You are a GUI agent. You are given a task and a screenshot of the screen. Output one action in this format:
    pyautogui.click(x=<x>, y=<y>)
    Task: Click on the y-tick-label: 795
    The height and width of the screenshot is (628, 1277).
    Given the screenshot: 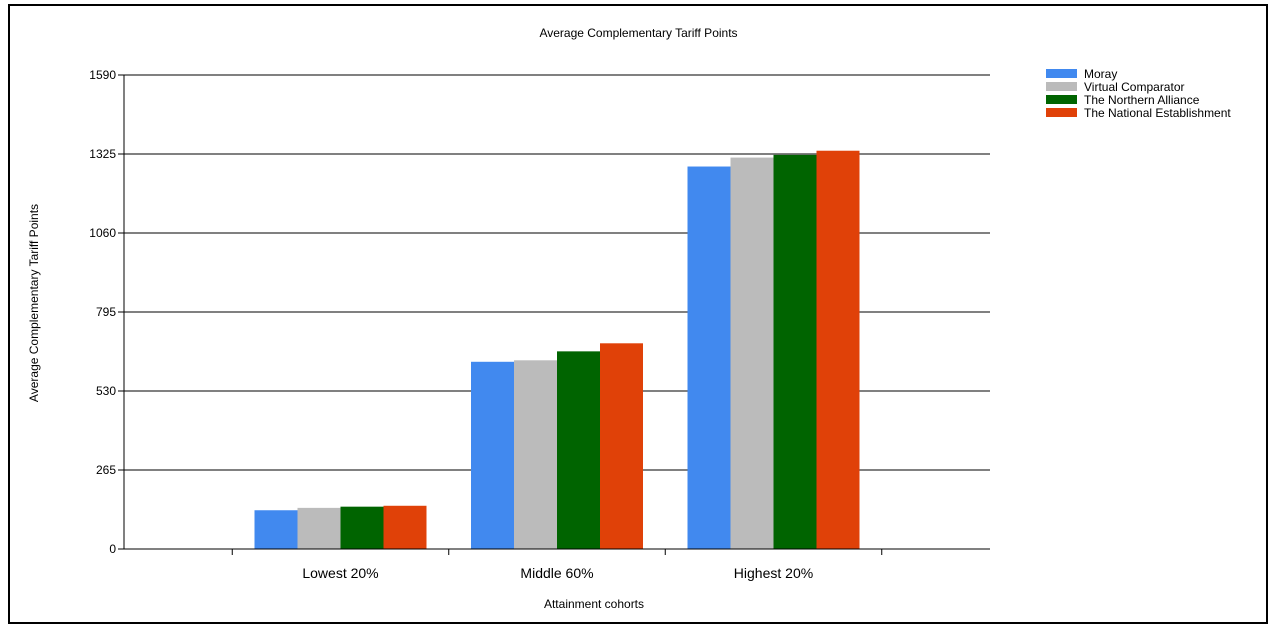 What is the action you would take?
    pyautogui.click(x=106, y=312)
    